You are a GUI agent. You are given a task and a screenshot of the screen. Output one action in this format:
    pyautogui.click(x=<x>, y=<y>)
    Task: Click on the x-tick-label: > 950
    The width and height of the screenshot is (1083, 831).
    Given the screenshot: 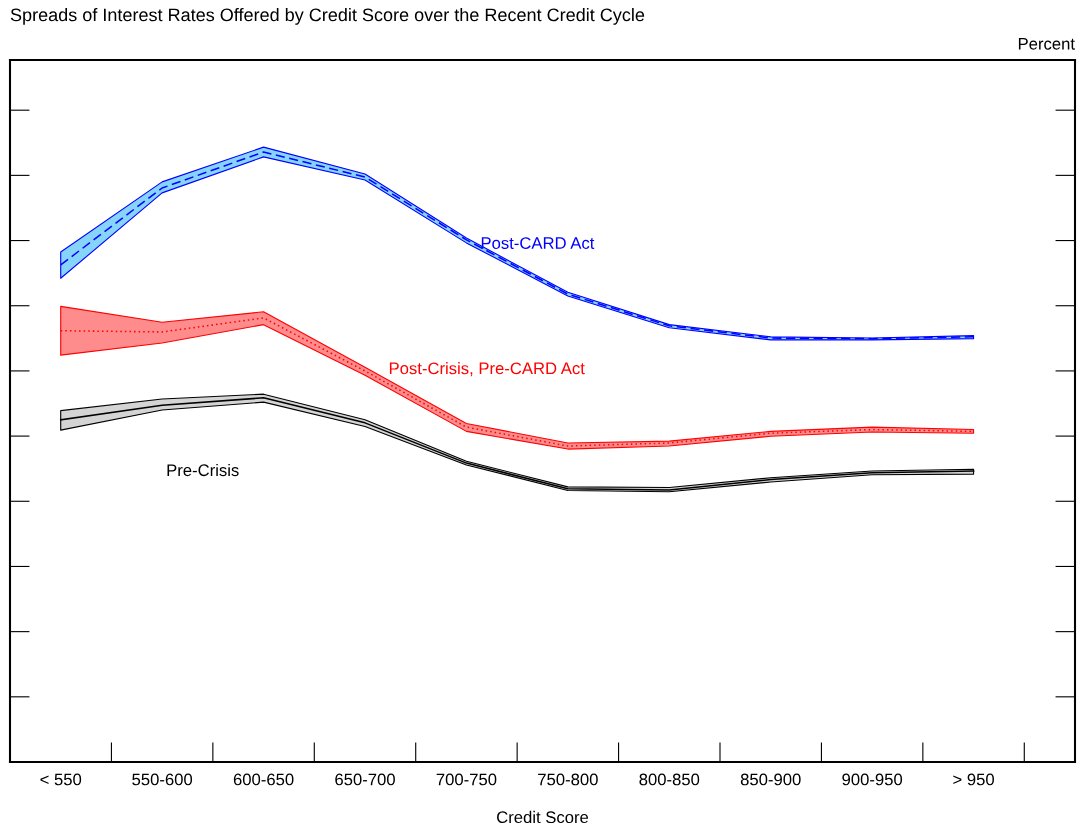 What is the action you would take?
    pyautogui.click(x=974, y=779)
    